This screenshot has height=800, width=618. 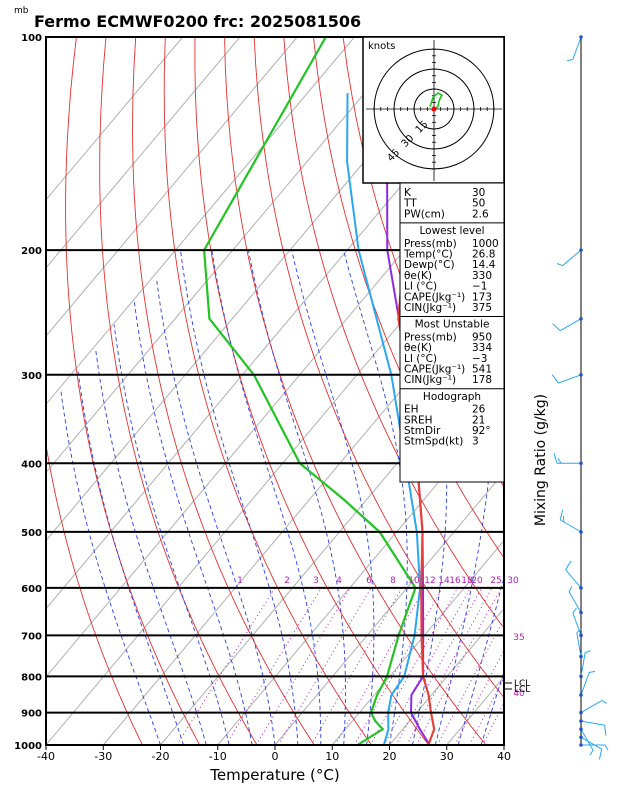 I want to click on index-label: CIN(Jkg⁻¹), so click(x=430, y=380).